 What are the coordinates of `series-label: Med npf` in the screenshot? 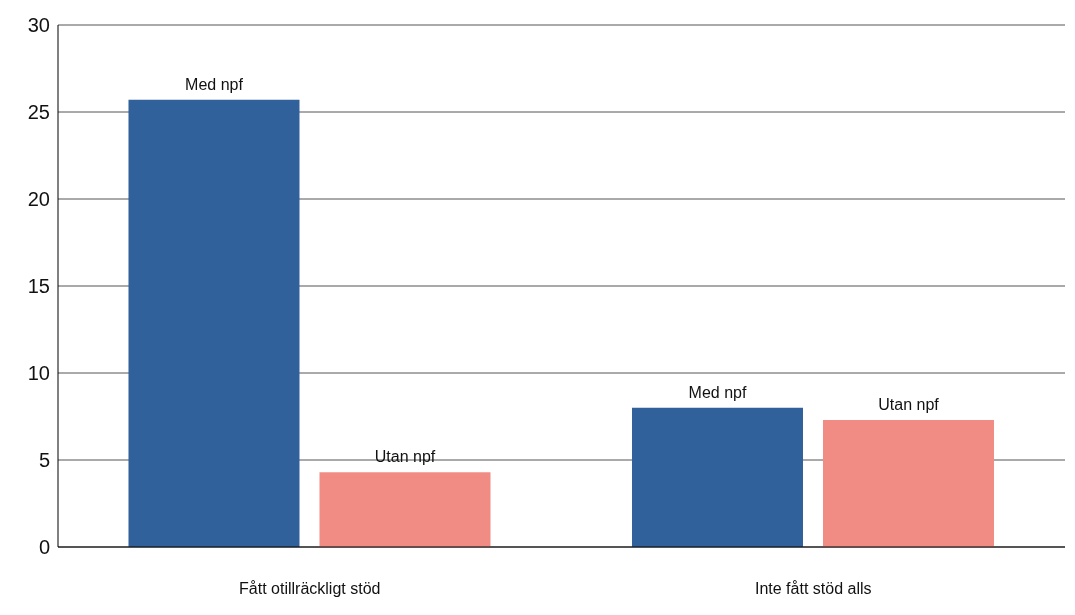 It's located at (214, 84).